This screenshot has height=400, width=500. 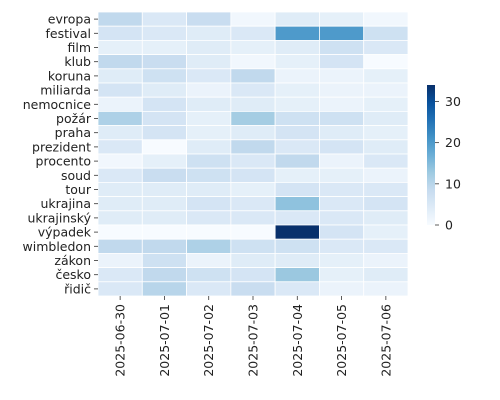 What do you see at coordinates (73, 274) in the screenshot?
I see `row-label: česko` at bounding box center [73, 274].